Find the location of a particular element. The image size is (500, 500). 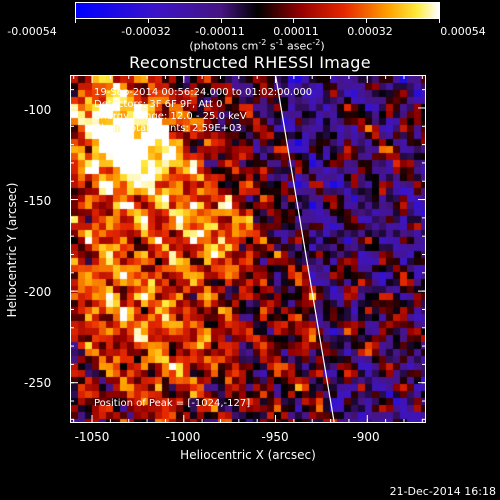

y-tick-label: -250 is located at coordinates (38, 383).